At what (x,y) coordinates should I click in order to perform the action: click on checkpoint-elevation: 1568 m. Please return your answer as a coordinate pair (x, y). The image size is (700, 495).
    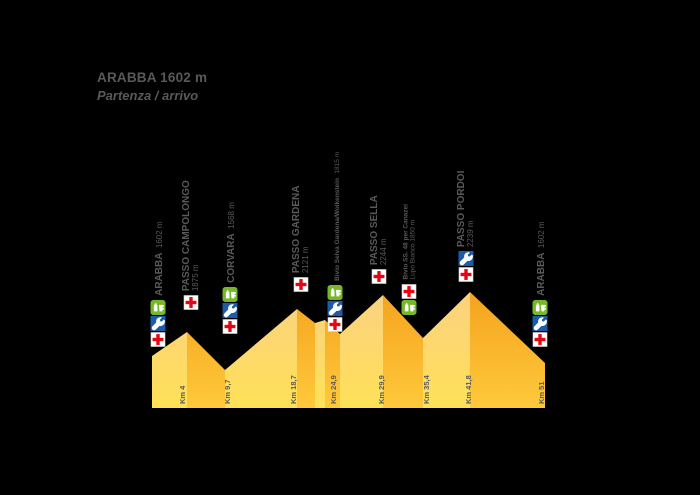
    Looking at the image, I should click on (232, 215).